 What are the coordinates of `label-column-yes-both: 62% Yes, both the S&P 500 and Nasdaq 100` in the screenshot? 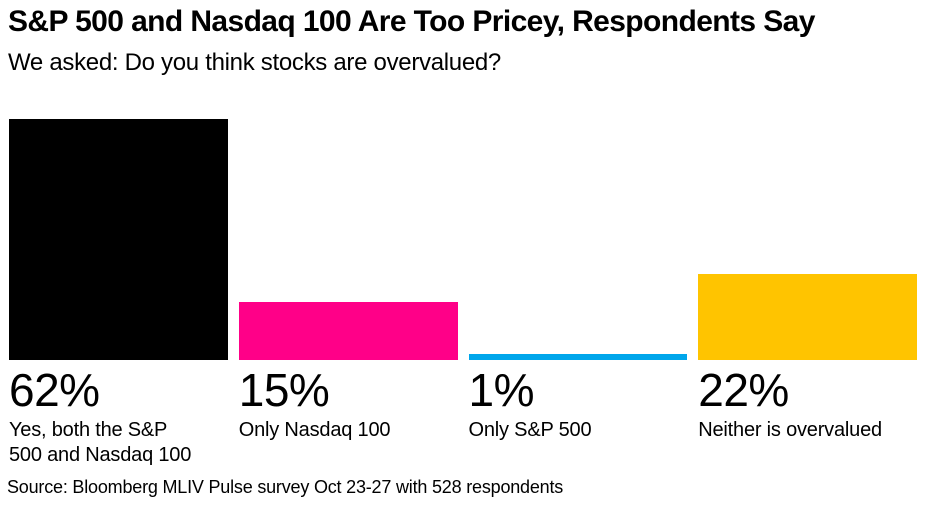 It's located at (118, 414).